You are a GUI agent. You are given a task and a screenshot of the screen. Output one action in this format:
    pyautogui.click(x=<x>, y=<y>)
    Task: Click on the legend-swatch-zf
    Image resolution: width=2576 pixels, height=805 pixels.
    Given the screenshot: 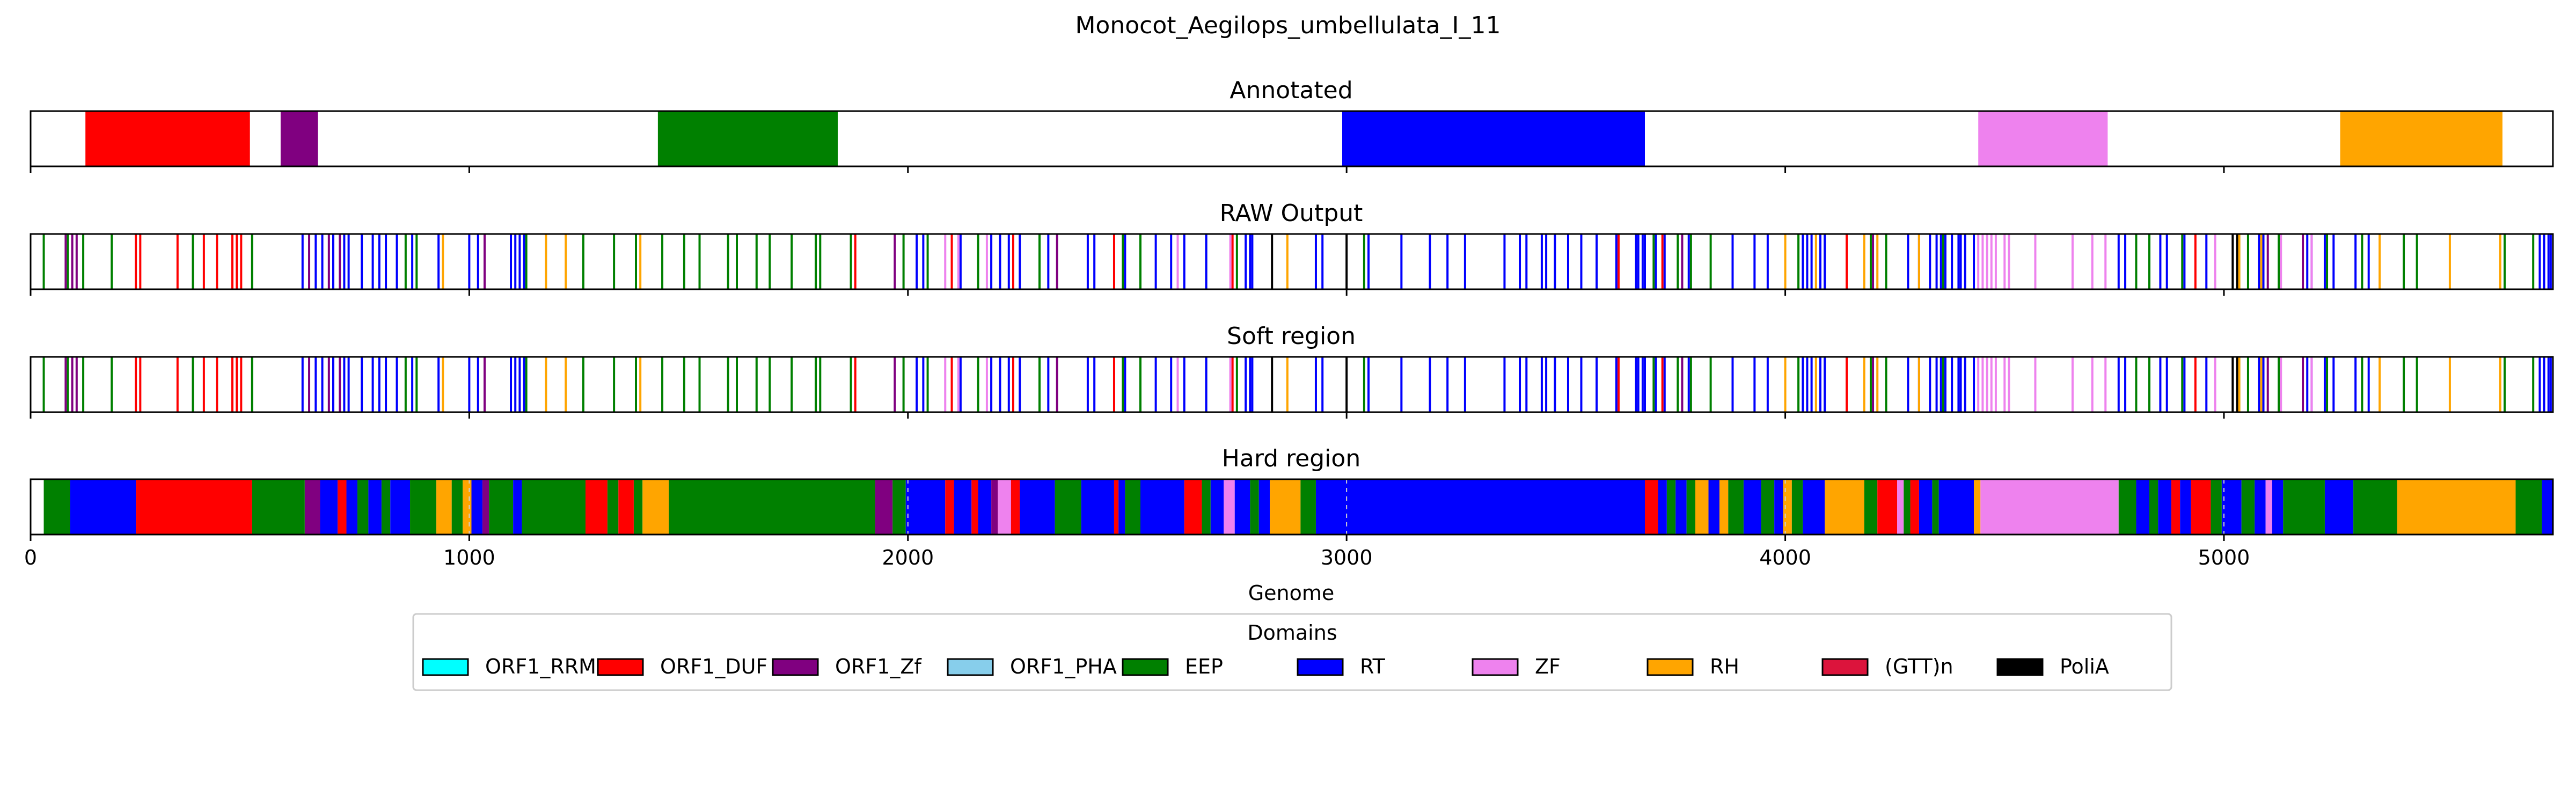 What is the action you would take?
    pyautogui.click(x=1495, y=667)
    